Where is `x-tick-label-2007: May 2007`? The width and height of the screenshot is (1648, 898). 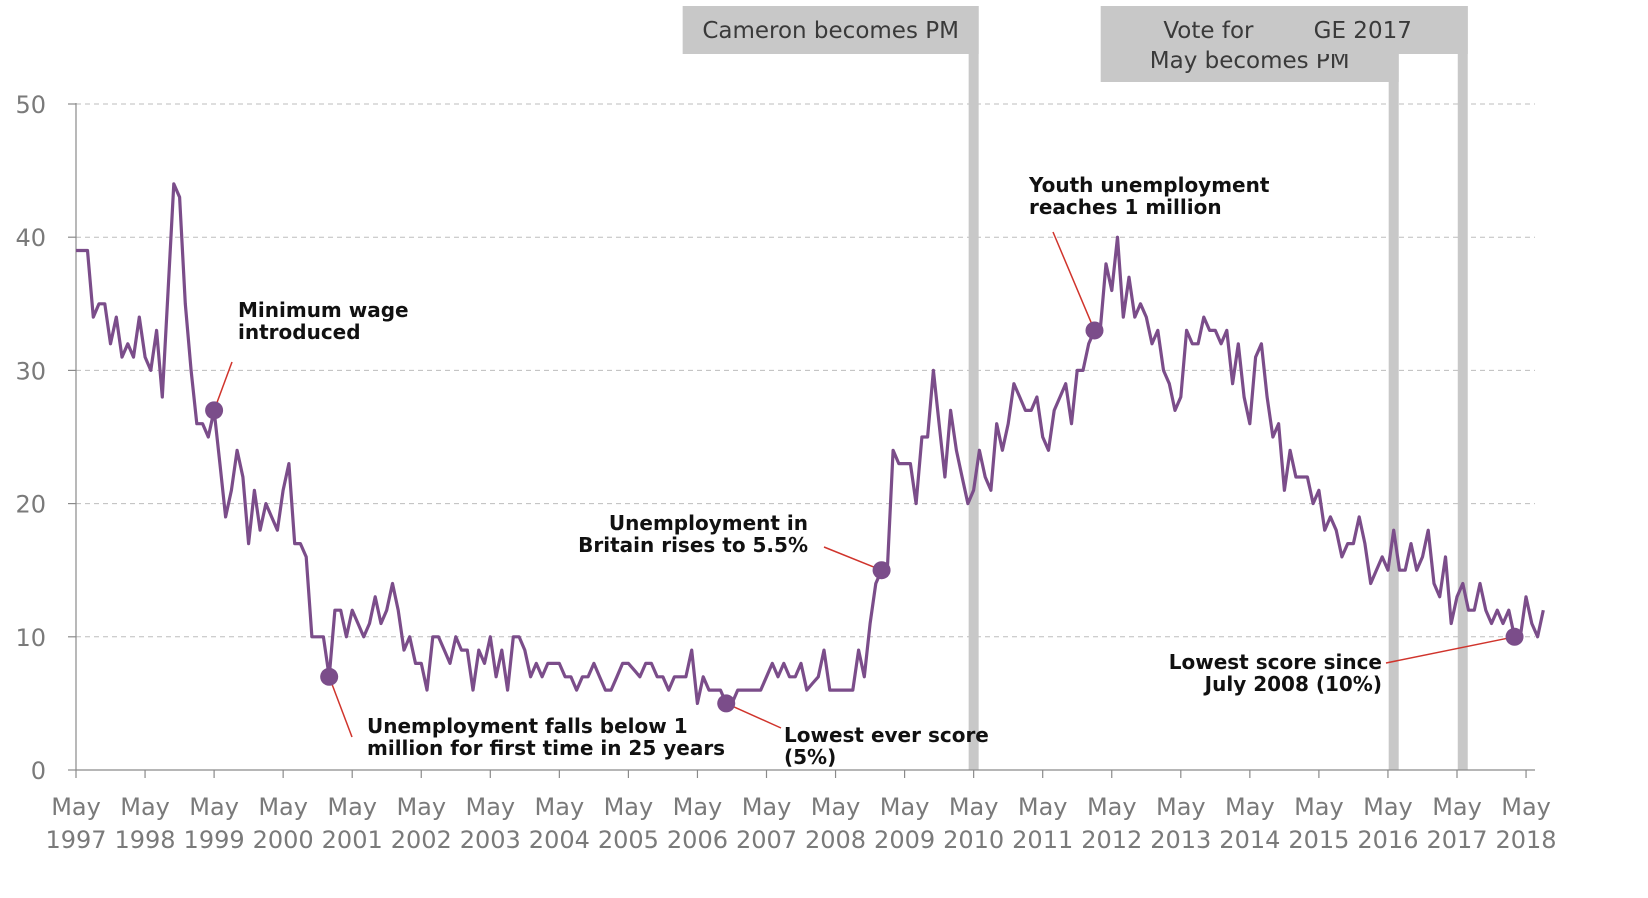
x-tick-label-2007: May 2007 is located at coordinates (766, 823).